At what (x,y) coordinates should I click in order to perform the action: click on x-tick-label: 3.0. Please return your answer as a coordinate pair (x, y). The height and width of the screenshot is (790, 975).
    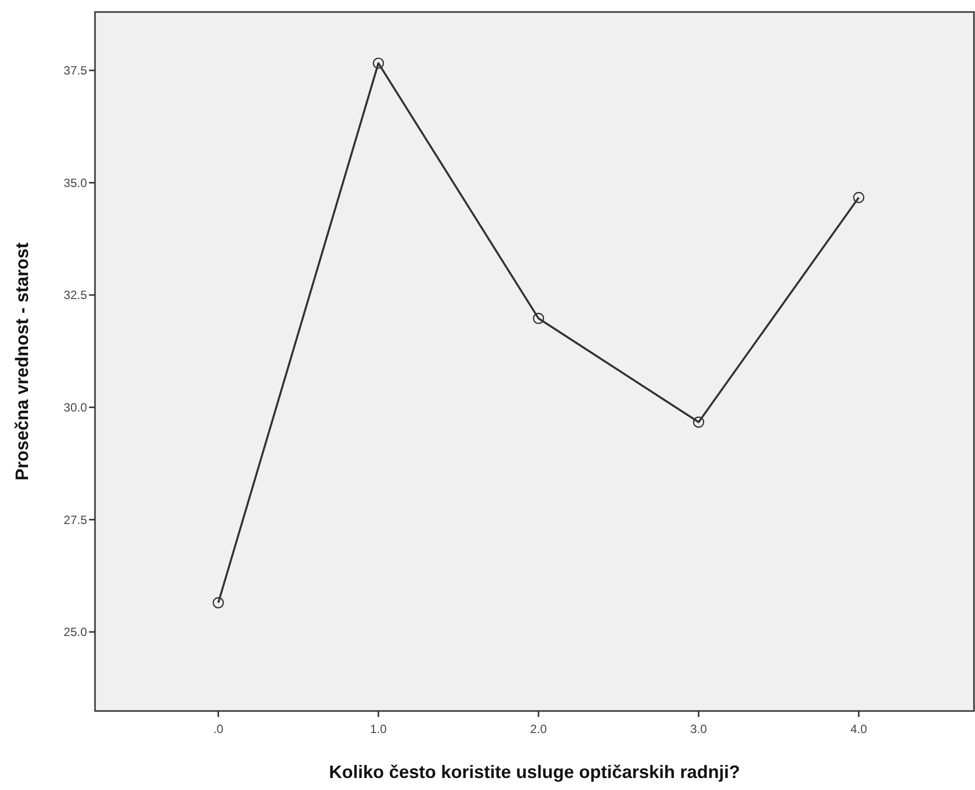
    Looking at the image, I should click on (699, 729).